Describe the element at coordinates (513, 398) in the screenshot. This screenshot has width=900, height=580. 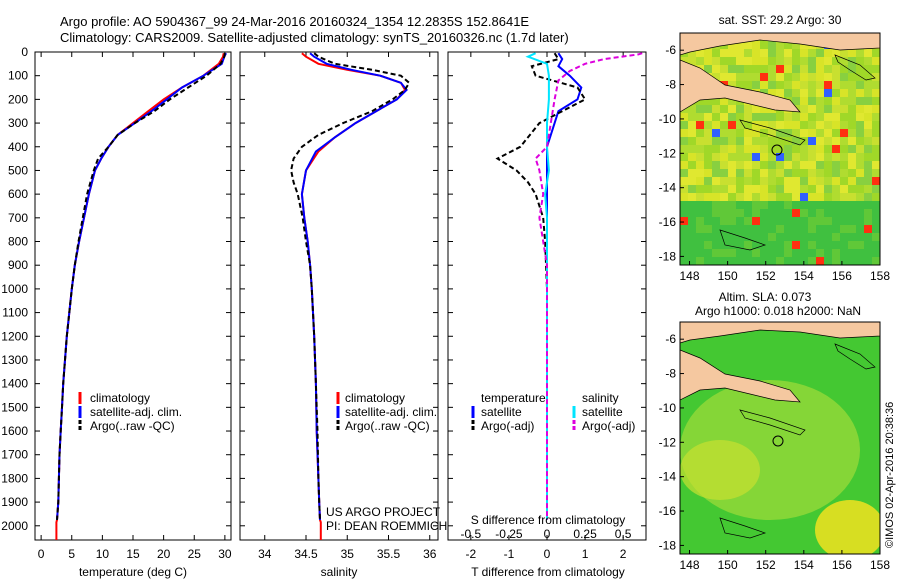
I see `legend-title-temperature: temperature` at that location.